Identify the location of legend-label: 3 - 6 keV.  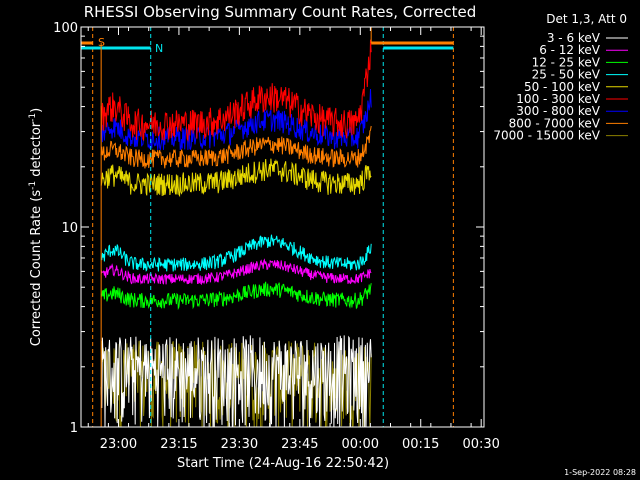
(574, 38).